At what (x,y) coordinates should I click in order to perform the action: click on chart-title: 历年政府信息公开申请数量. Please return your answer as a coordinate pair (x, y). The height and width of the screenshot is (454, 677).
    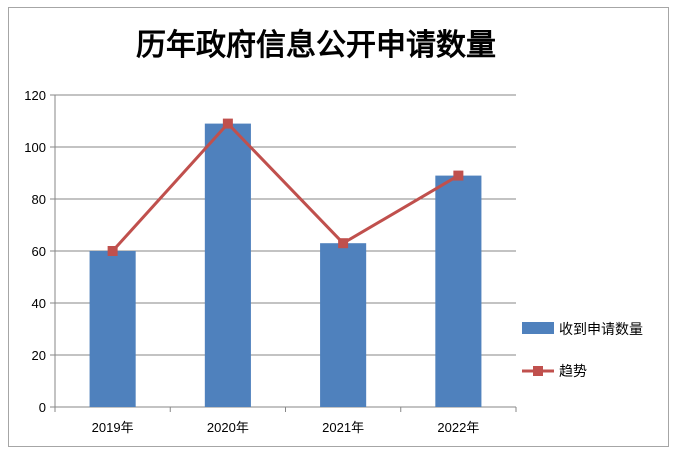
    Looking at the image, I should click on (316, 45).